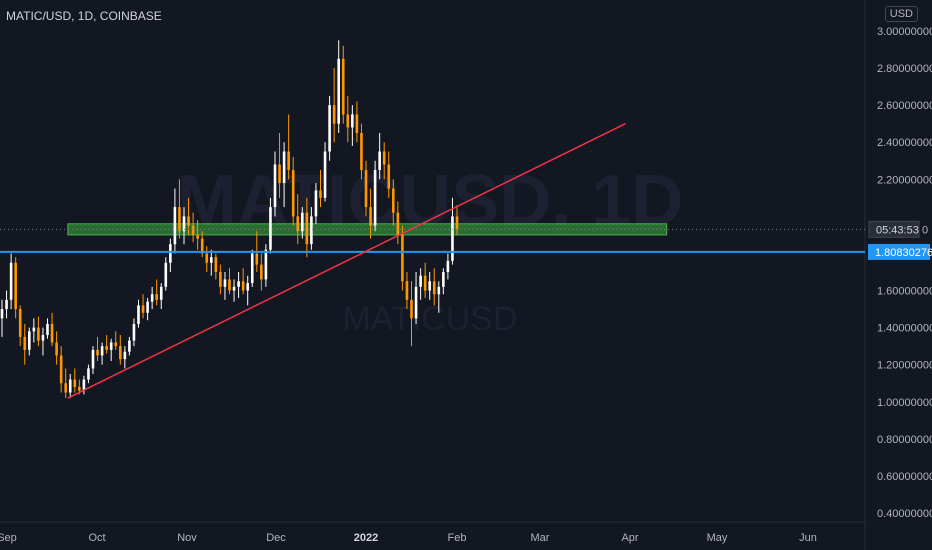  I want to click on support-zone, so click(367, 229).